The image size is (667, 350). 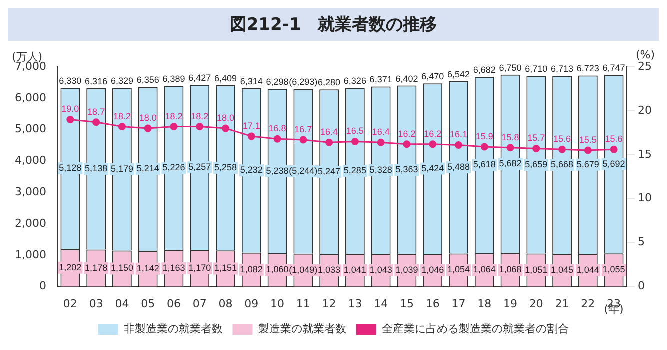 I want to click on total-label: 6,389, so click(x=174, y=79).